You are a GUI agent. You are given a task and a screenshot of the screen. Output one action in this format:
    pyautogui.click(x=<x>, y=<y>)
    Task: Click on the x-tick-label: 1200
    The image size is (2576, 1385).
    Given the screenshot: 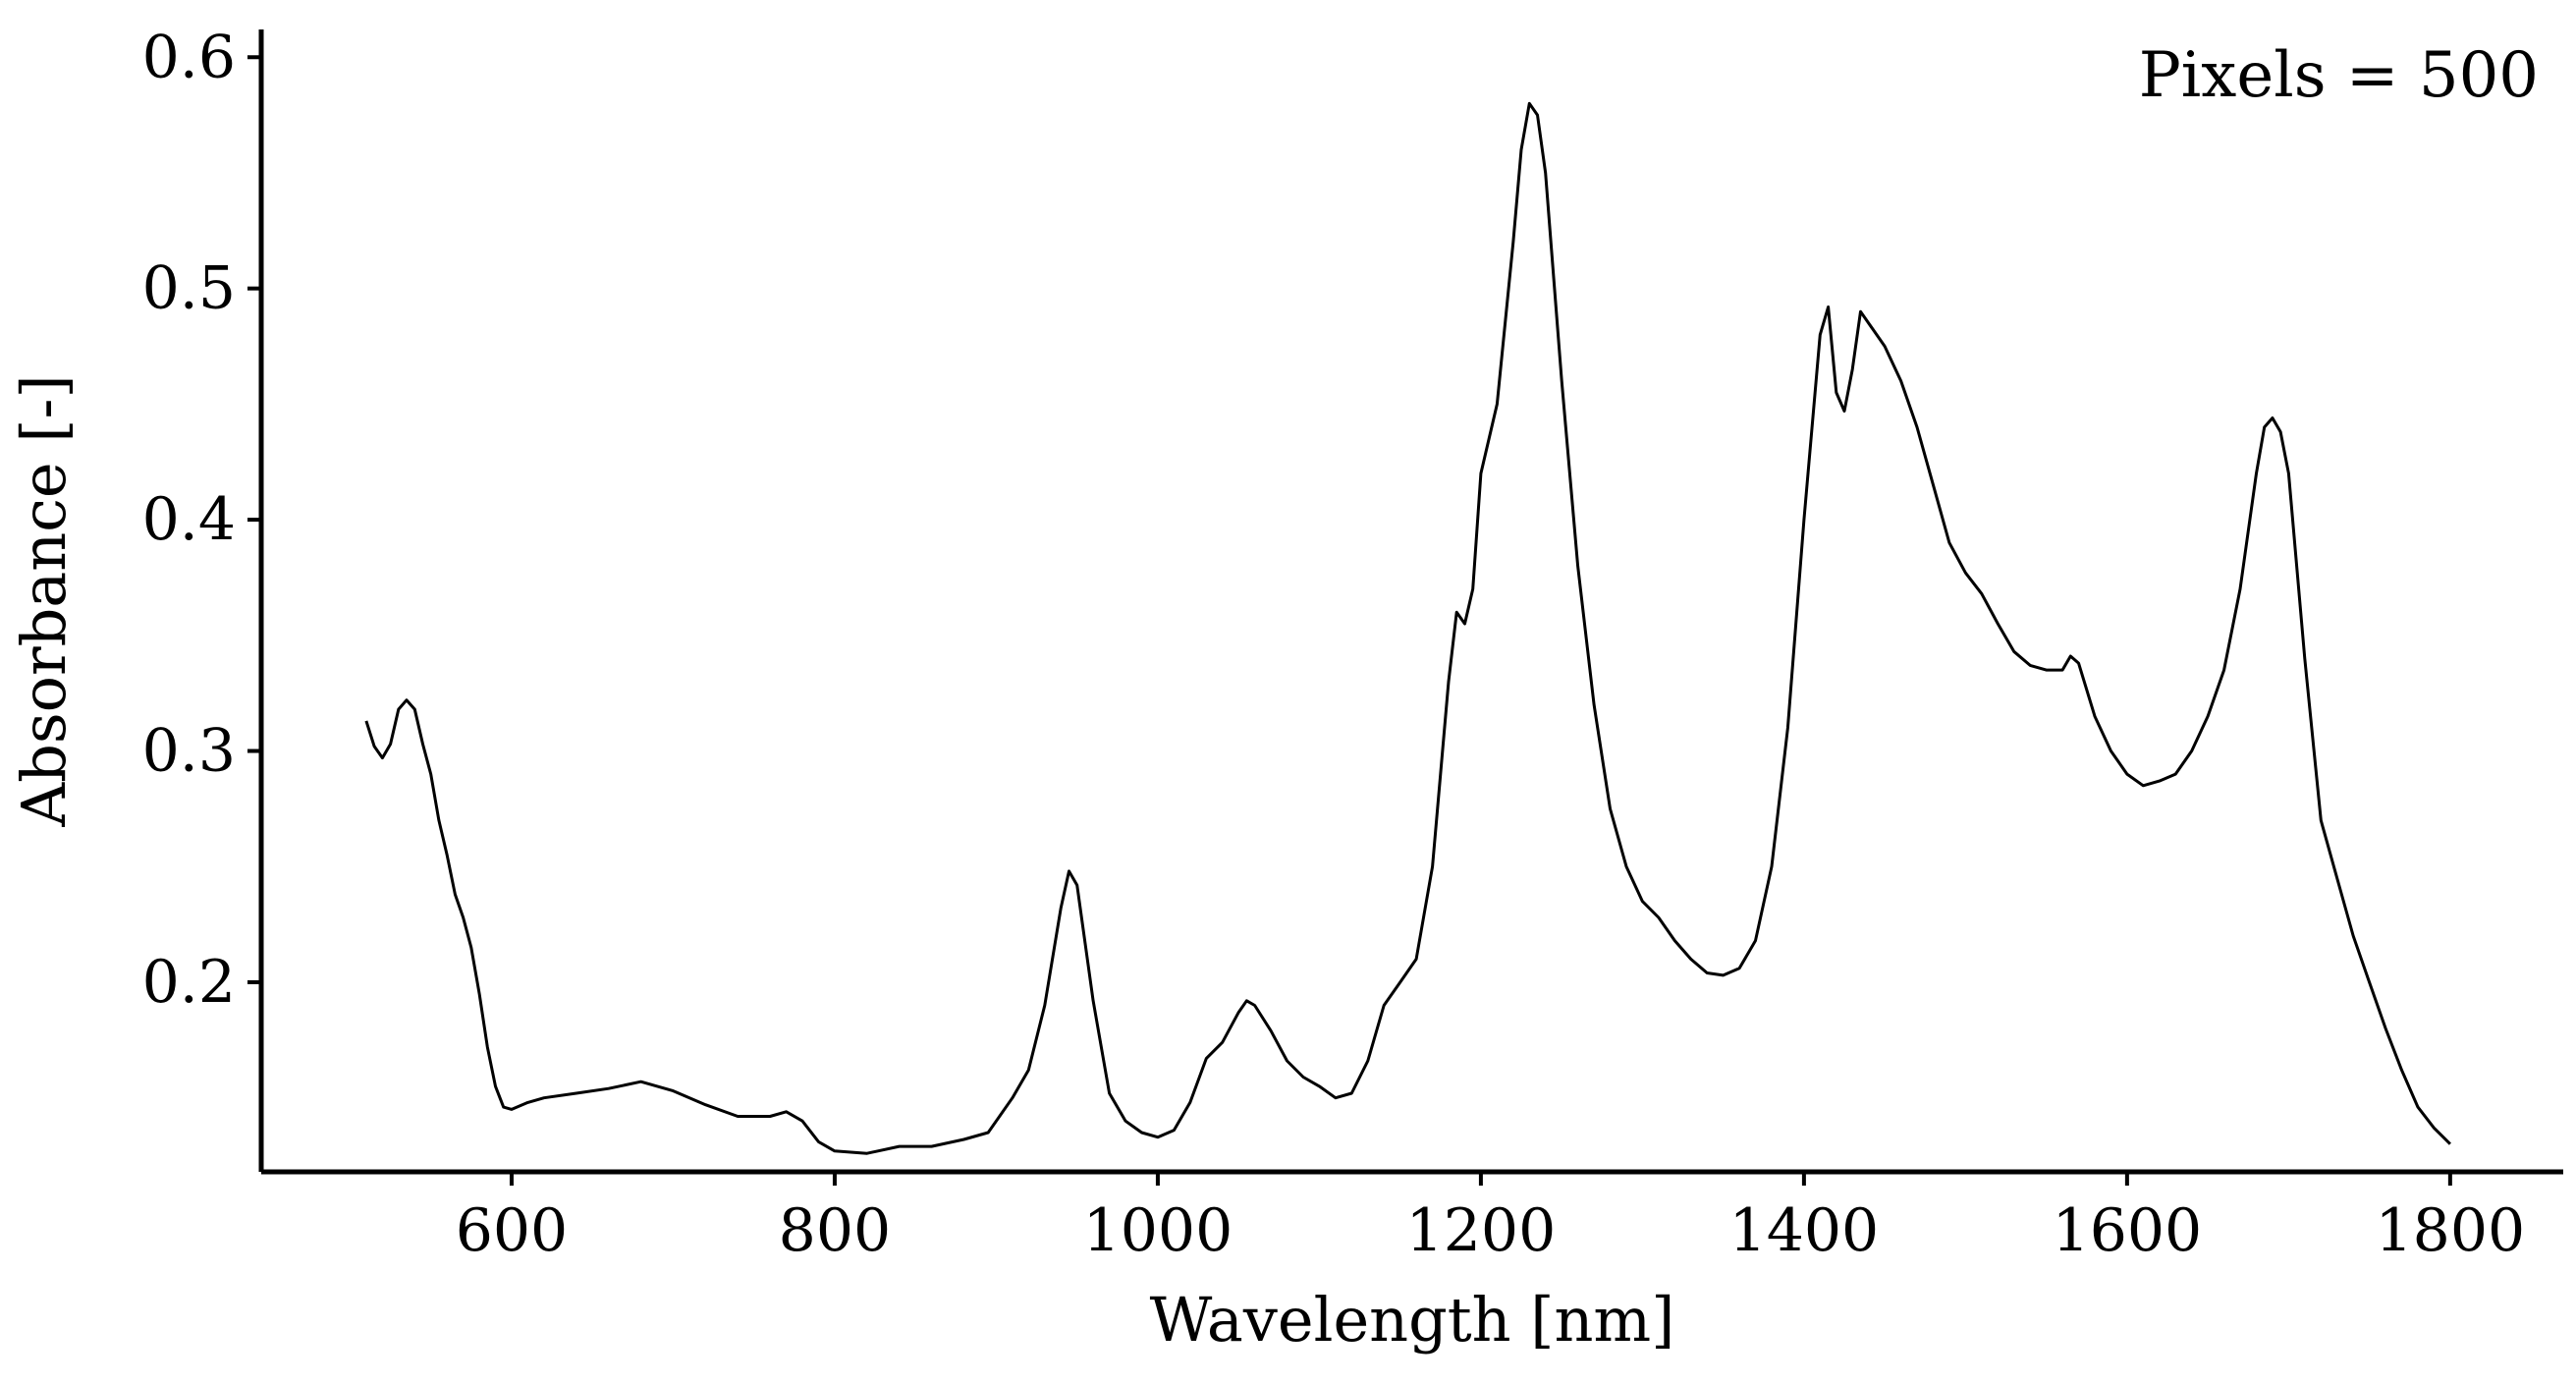 What is the action you would take?
    pyautogui.click(x=1481, y=1230)
    